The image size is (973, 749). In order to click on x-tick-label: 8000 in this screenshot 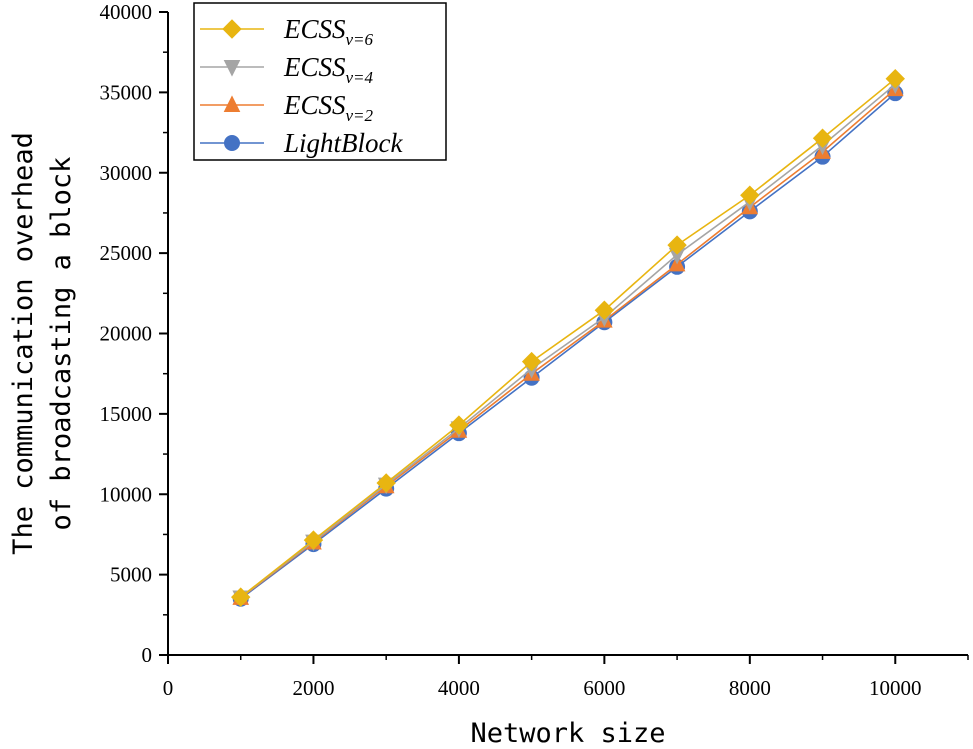, I will do `click(750, 688)`.